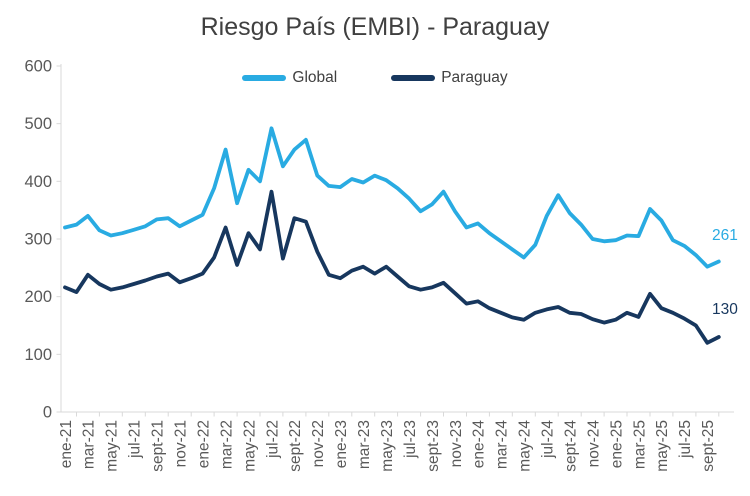  What do you see at coordinates (315, 77) in the screenshot?
I see `legend-label-global: Global` at bounding box center [315, 77].